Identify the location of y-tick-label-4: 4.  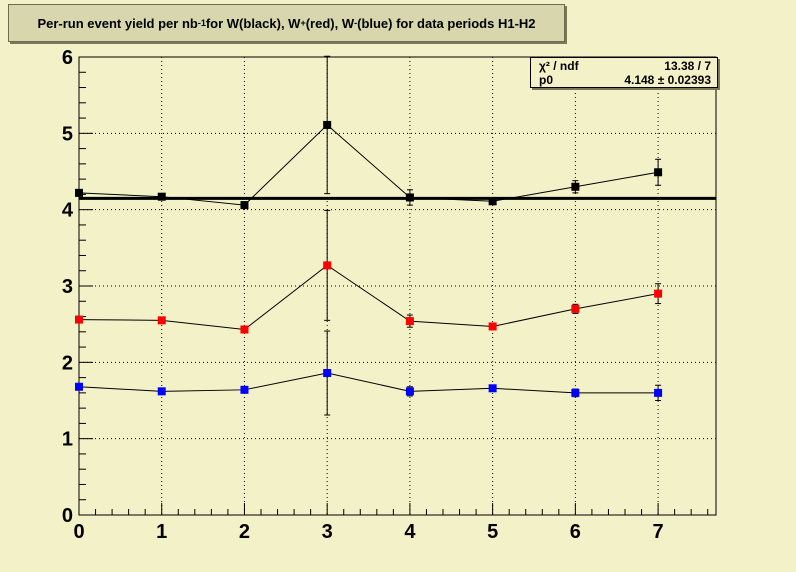
(68, 211).